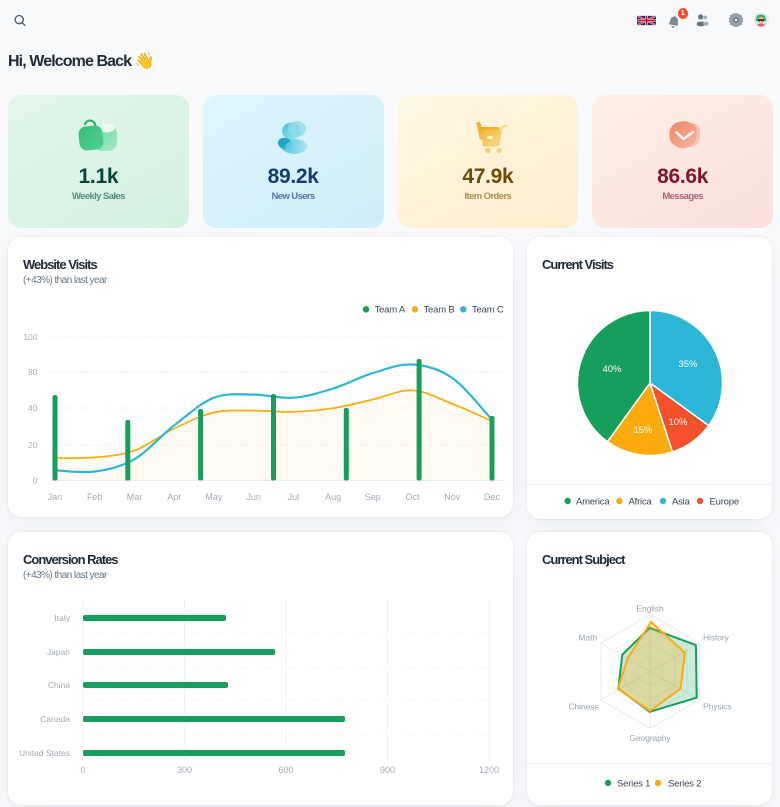 This screenshot has height=807, width=780. Describe the element at coordinates (678, 422) in the screenshot. I see `svg-text: 10%` at that location.